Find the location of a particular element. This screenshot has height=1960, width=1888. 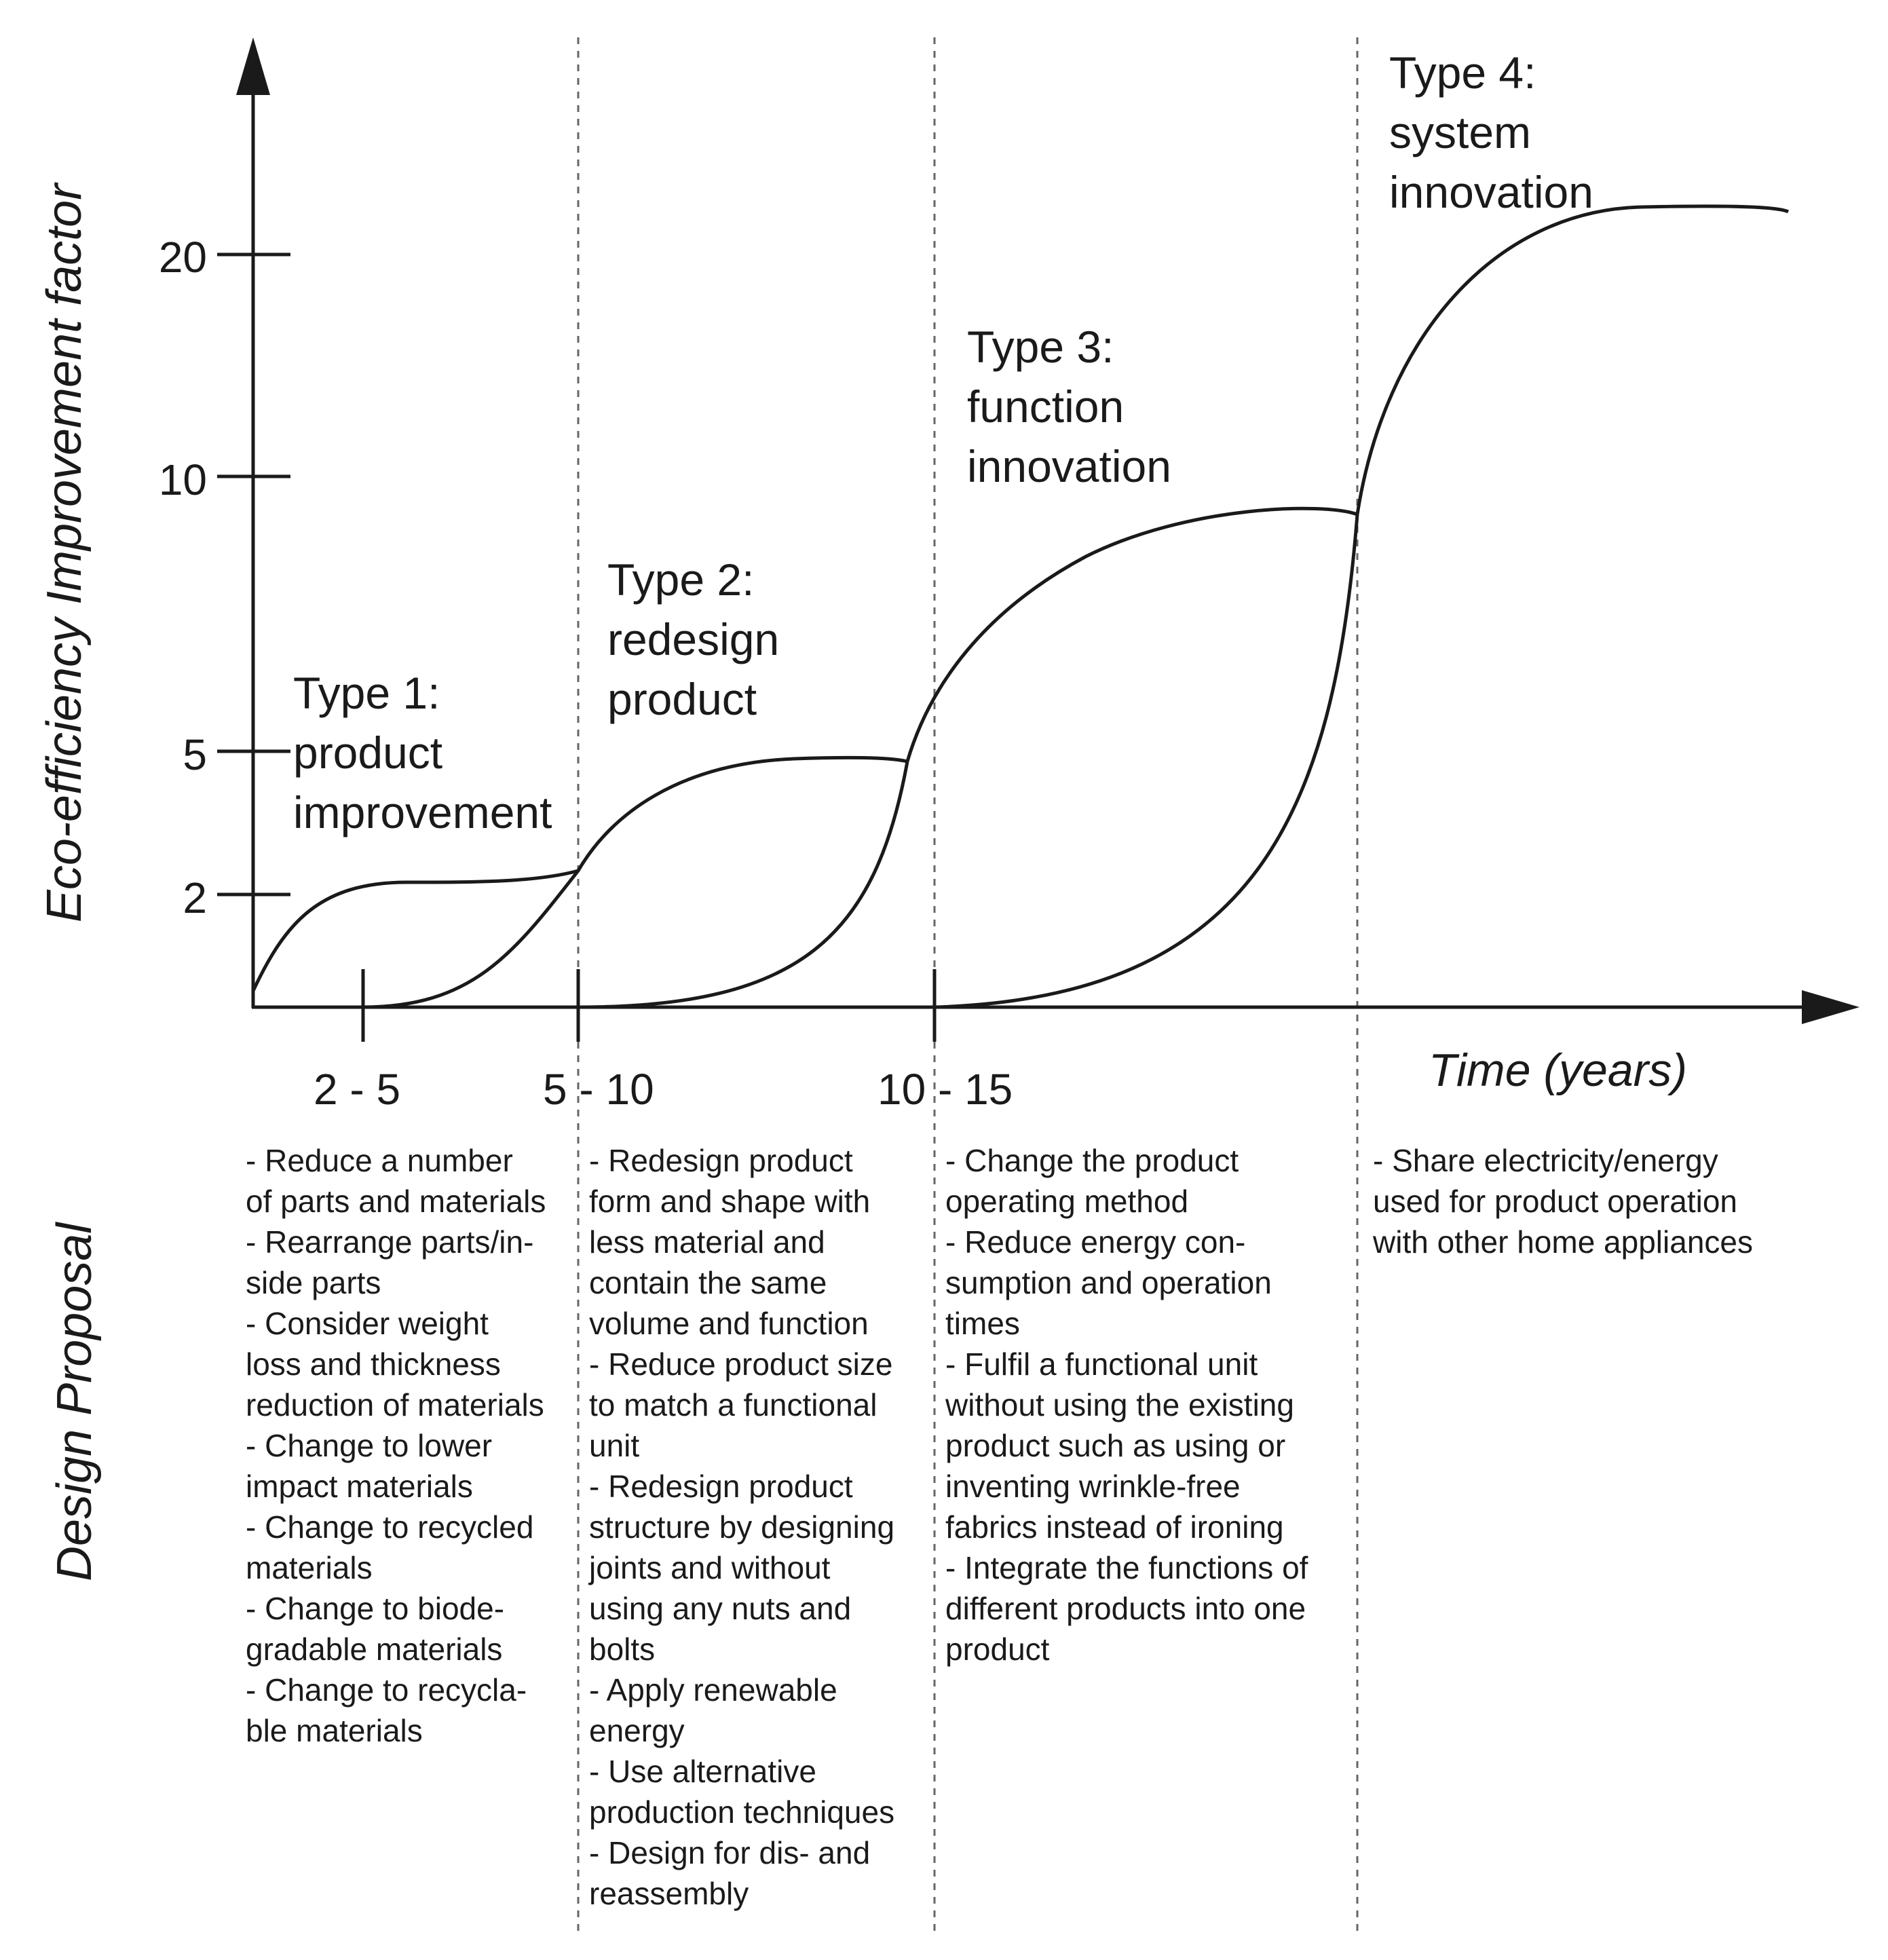

y-tick-label-10: 10 is located at coordinates (182, 479).